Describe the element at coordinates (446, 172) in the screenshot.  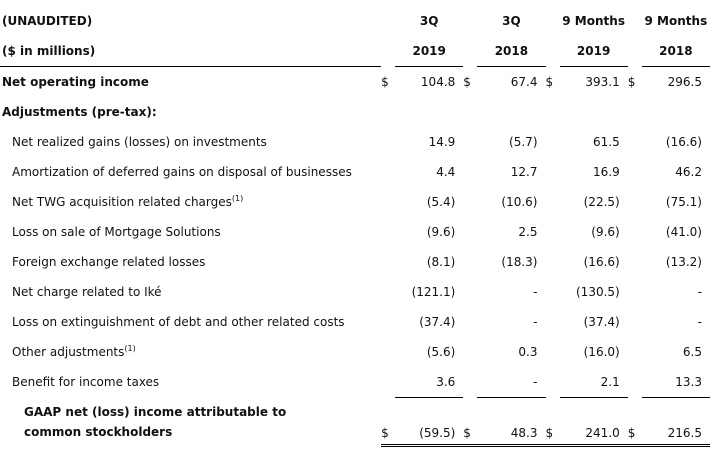
I see `cell-q3-2019: 4.4` at that location.